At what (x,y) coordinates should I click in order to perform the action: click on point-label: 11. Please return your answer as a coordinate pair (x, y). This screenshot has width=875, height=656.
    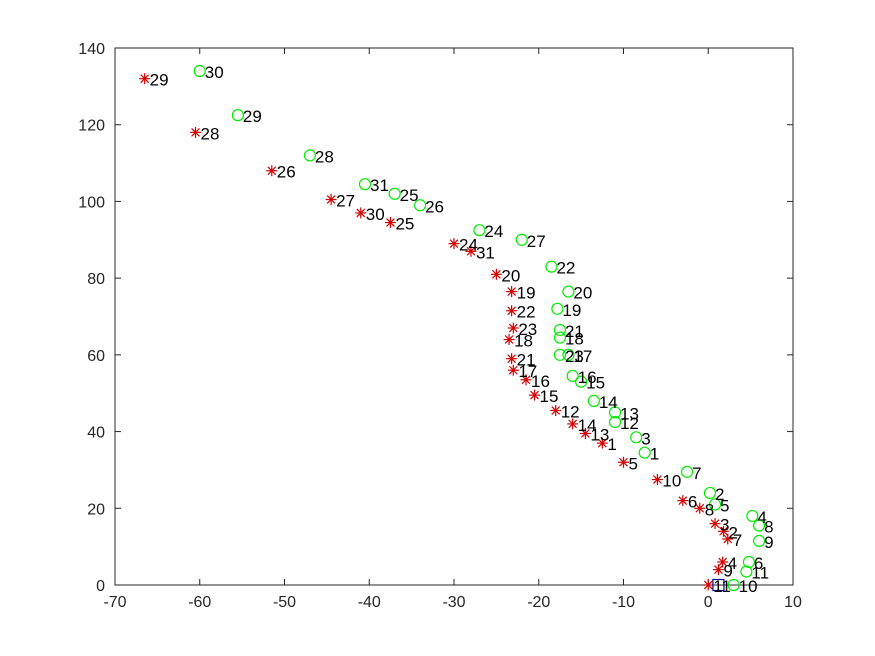
    Looking at the image, I should click on (722, 586).